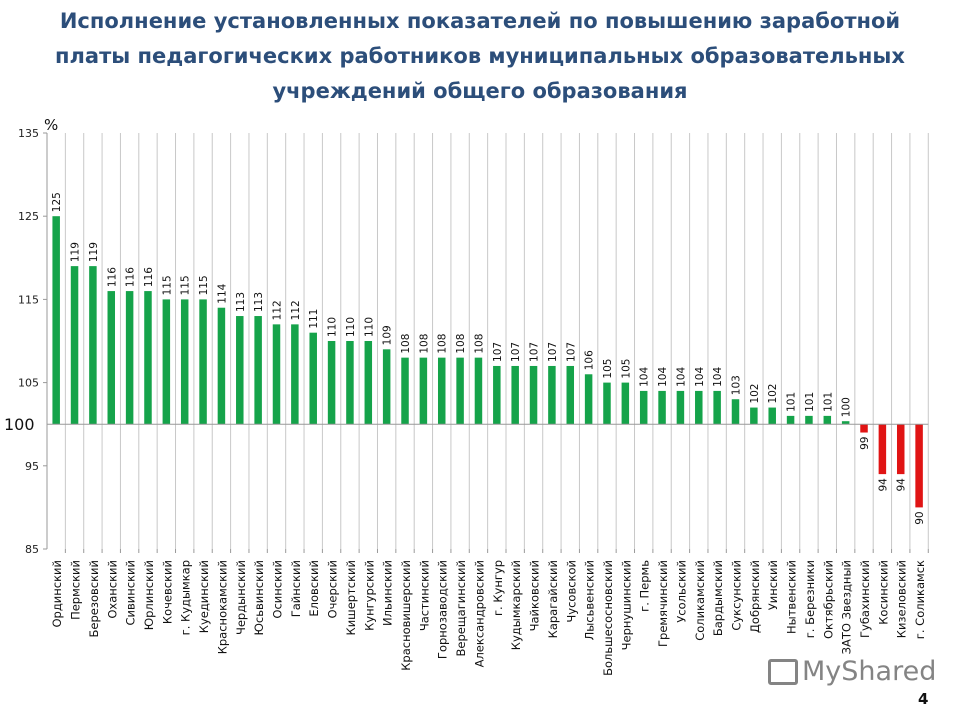 Image resolution: width=960 pixels, height=720 pixels. Describe the element at coordinates (278, 310) in the screenshot. I see `data-label: 112` at that location.